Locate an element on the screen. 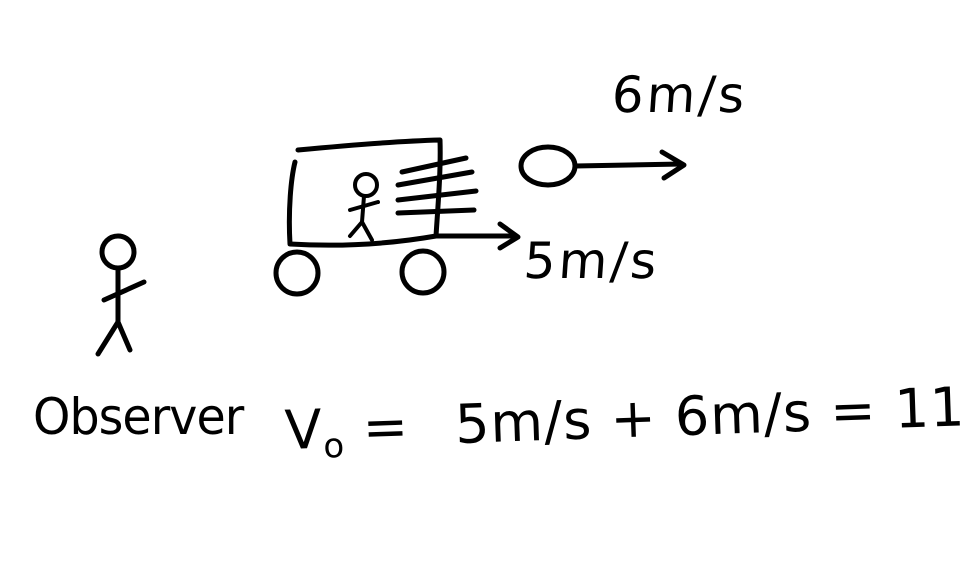 This screenshot has width=979, height=571. equation-term1: 5m/s is located at coordinates (523, 422).